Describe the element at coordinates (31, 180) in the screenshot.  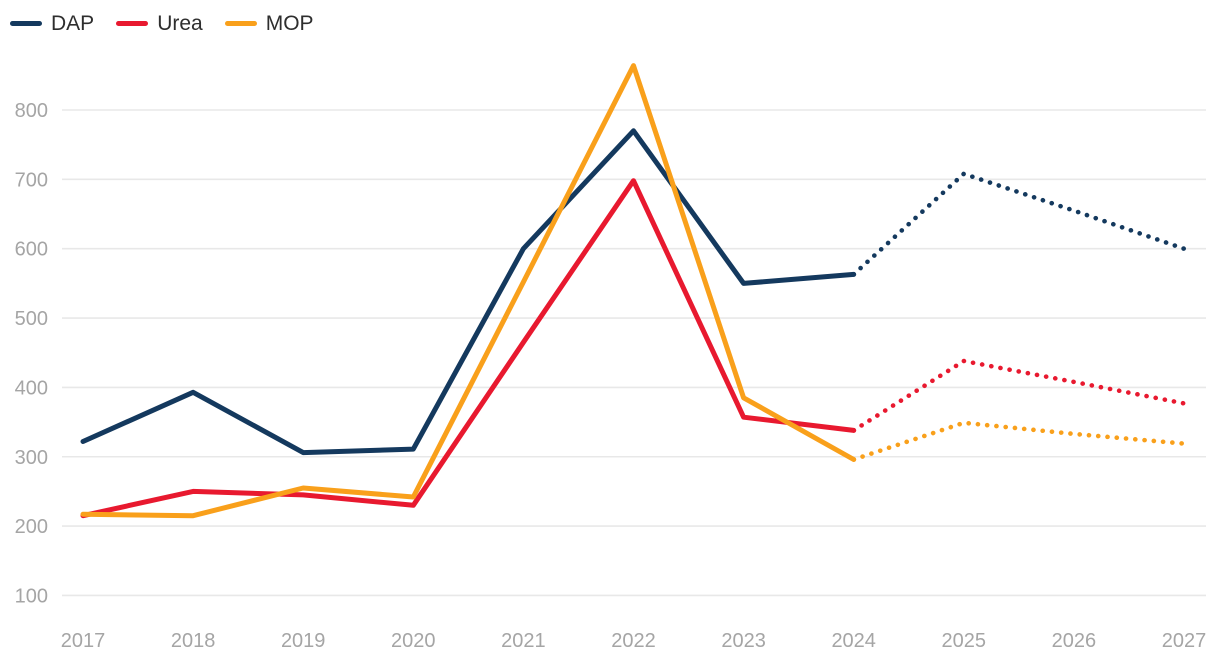
I see `y-tick-label-700: 700` at that location.